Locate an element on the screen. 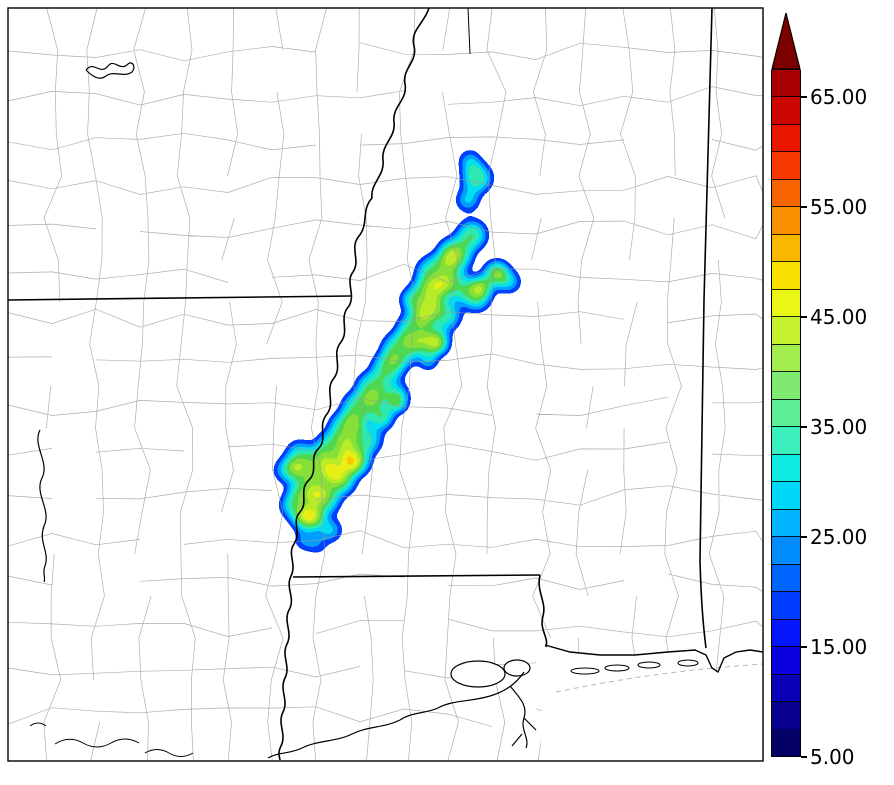  state-border-tn-ms is located at coordinates (469, 31).